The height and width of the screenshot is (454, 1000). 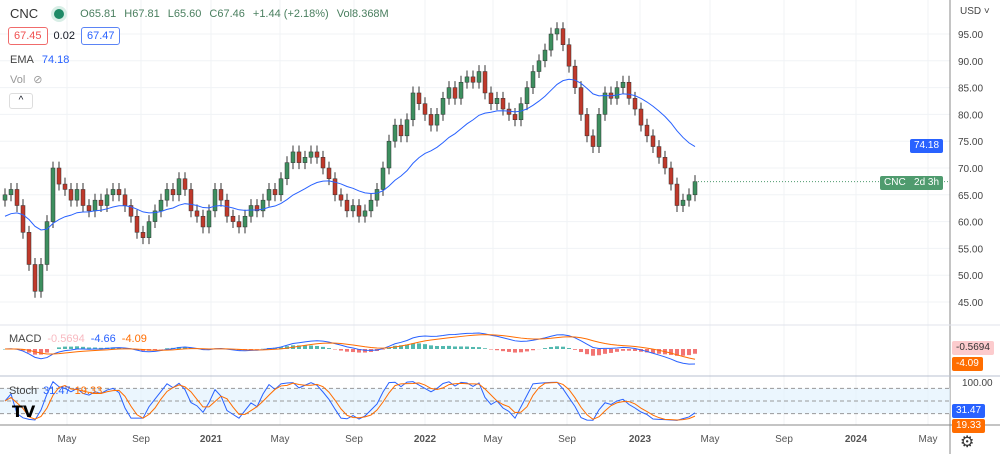 I want to click on macd-line, so click(x=350, y=348).